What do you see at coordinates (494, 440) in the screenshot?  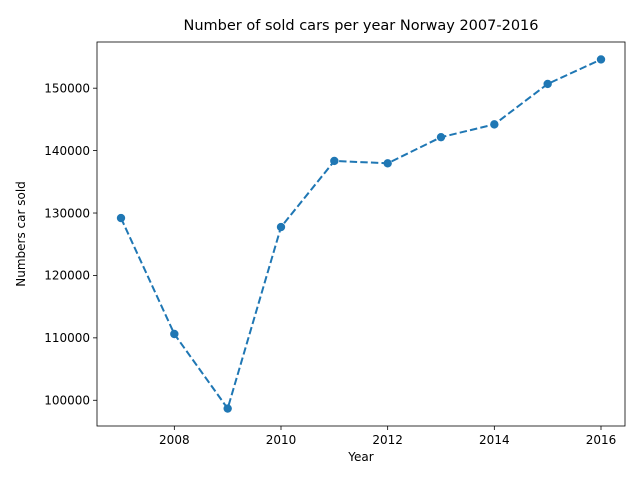 I see `x-tick-label: 2014` at bounding box center [494, 440].